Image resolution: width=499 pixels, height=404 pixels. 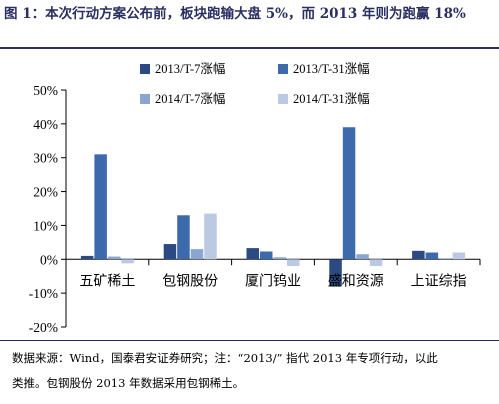 What do you see at coordinates (356, 281) in the screenshot?
I see `x-tick-label: 盛和资源` at bounding box center [356, 281].